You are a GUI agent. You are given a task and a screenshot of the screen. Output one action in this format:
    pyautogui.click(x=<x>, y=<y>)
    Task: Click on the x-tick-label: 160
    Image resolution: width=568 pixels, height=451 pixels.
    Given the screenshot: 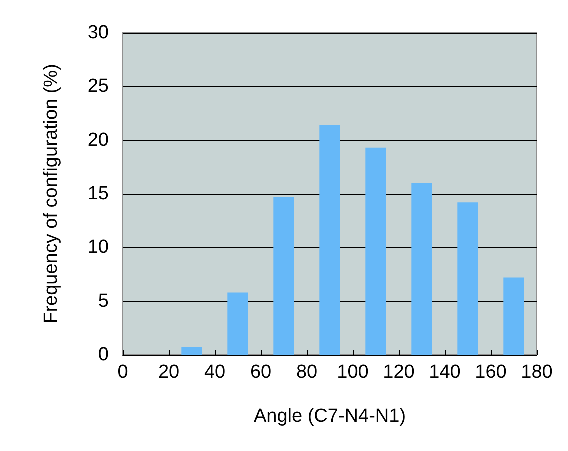 What is the action you would take?
    pyautogui.click(x=491, y=372)
    